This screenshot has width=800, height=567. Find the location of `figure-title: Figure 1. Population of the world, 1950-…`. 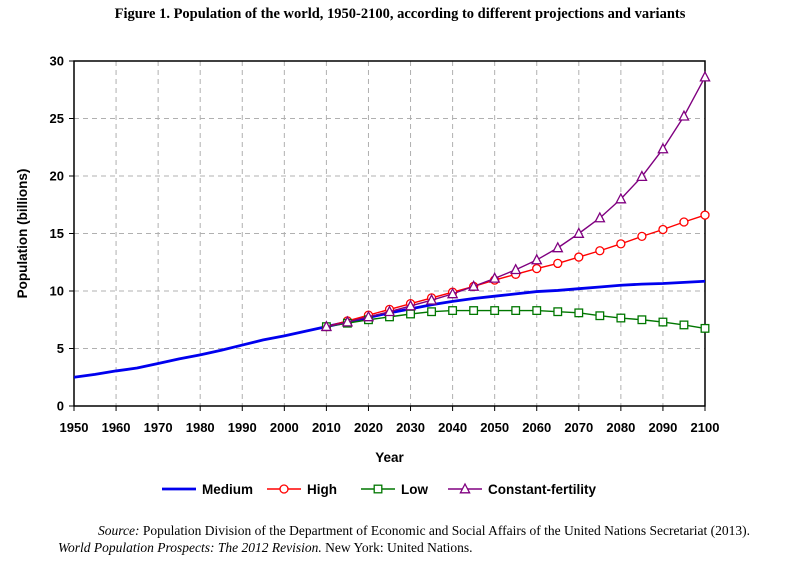

figure-title: Figure 1. Population of the world, 1950-… is located at coordinates (400, 14).